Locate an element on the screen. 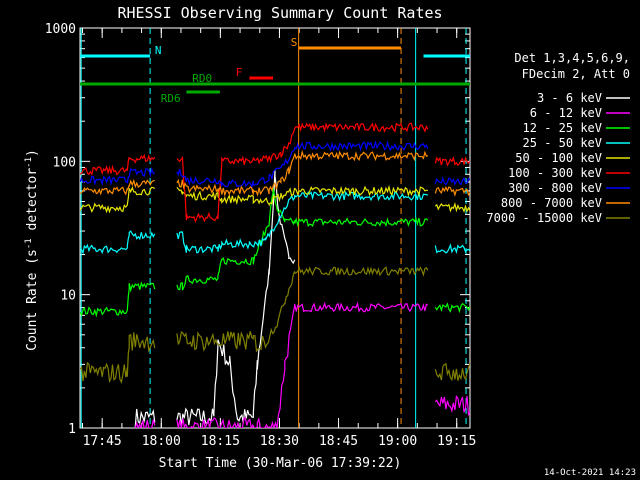 This screenshot has width=640, height=480. legend-label: 100 - 300 keV is located at coordinates (555, 173).